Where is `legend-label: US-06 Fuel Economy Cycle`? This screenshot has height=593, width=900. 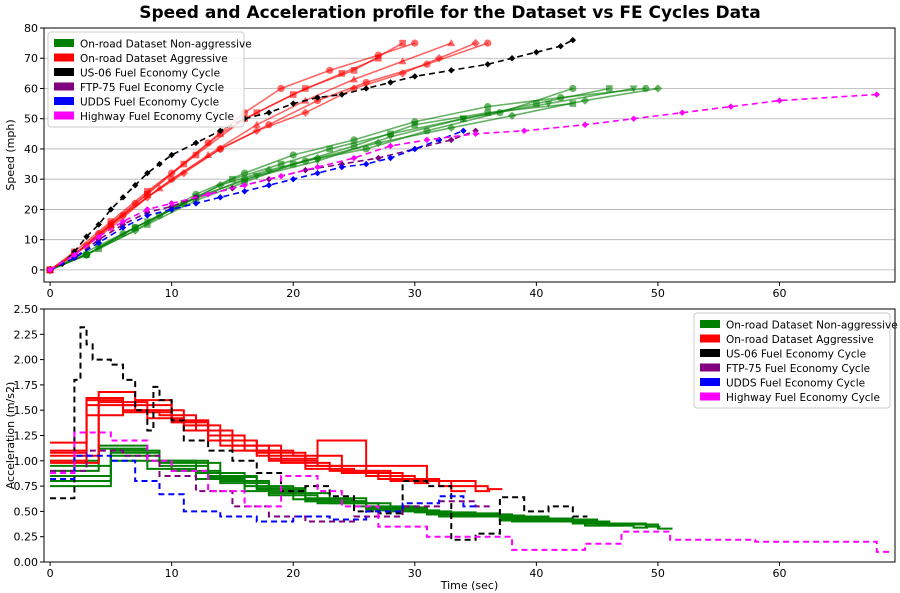 legend-label: US-06 Fuel Economy Cycle is located at coordinates (796, 355).